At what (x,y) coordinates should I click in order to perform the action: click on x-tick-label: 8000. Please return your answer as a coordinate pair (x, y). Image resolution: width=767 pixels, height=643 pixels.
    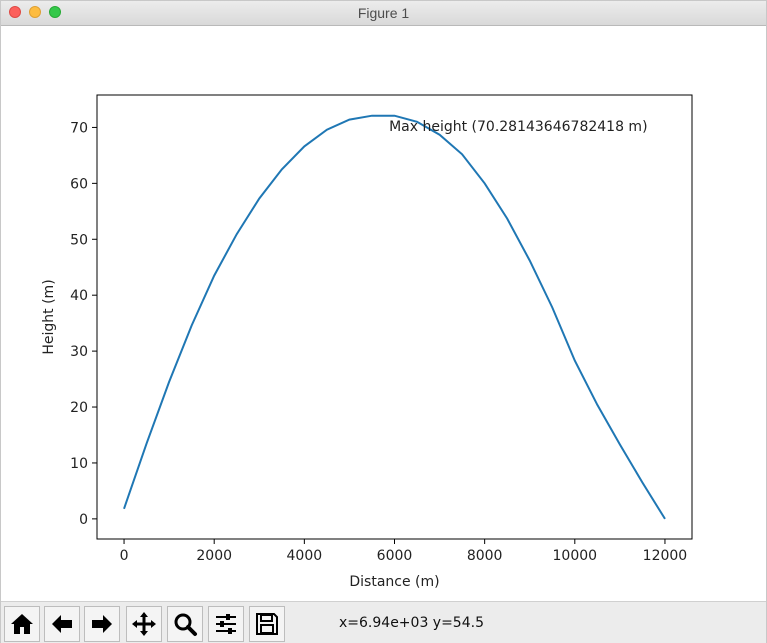
    Looking at the image, I should click on (485, 556).